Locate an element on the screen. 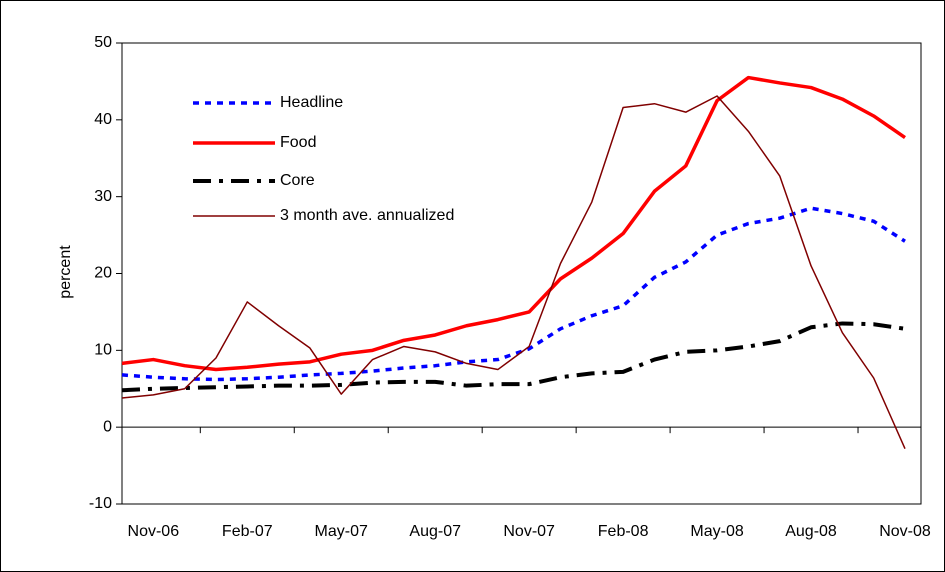 The height and width of the screenshot is (572, 945). y-tick-label: 10 is located at coordinates (103, 350).